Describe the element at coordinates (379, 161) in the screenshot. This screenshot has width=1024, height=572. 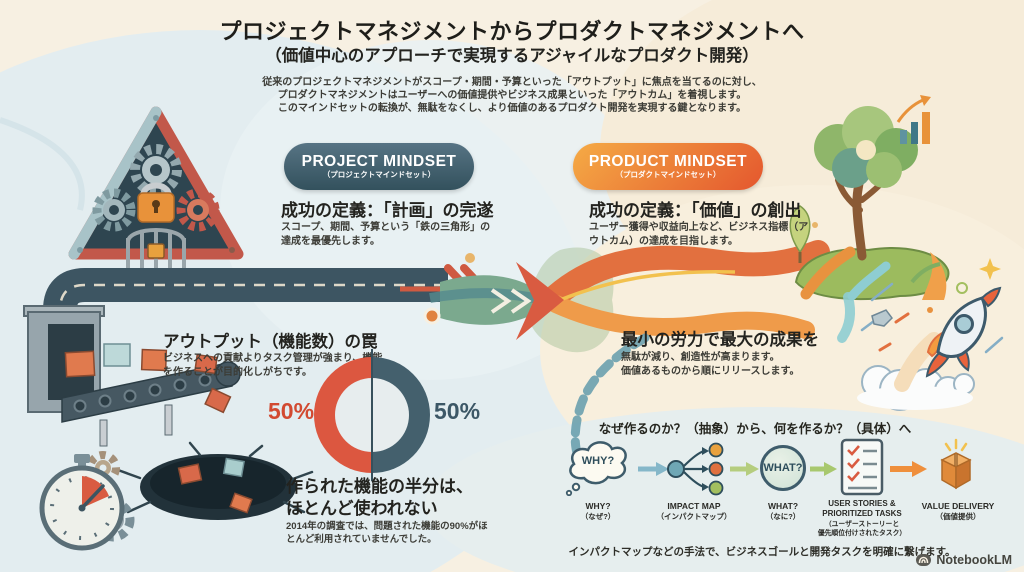
I see `project-mindset-badge-label: PROJECT MINDSET` at that location.